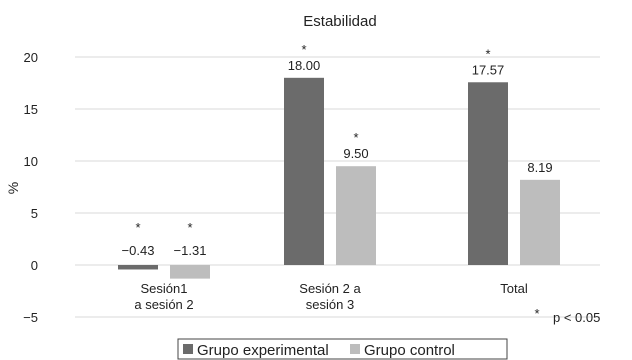  Describe the element at coordinates (409, 350) in the screenshot. I see `legend-label: Grupo control` at that location.